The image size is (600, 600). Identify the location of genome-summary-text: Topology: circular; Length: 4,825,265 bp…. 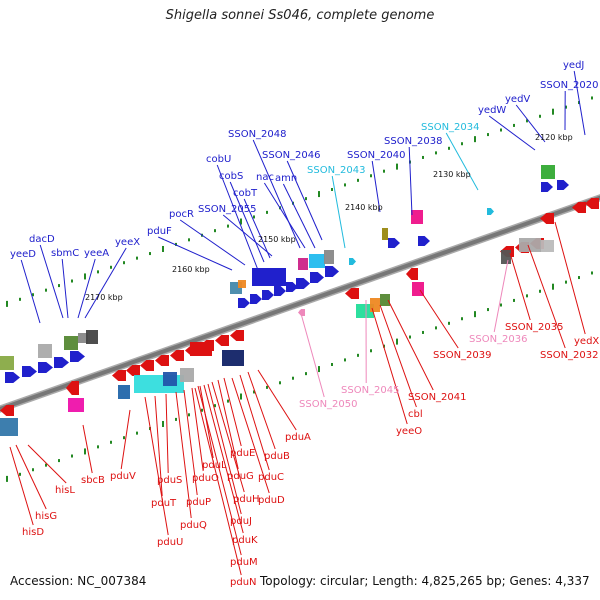
(425, 581).